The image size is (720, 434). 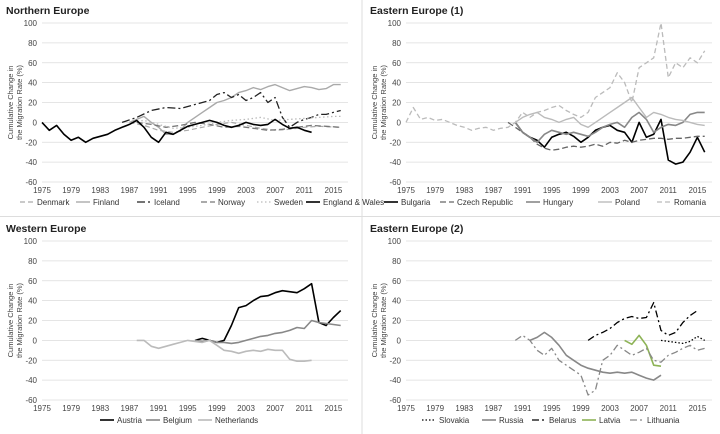 I want to click on legend-label: Romania, so click(x=690, y=202).